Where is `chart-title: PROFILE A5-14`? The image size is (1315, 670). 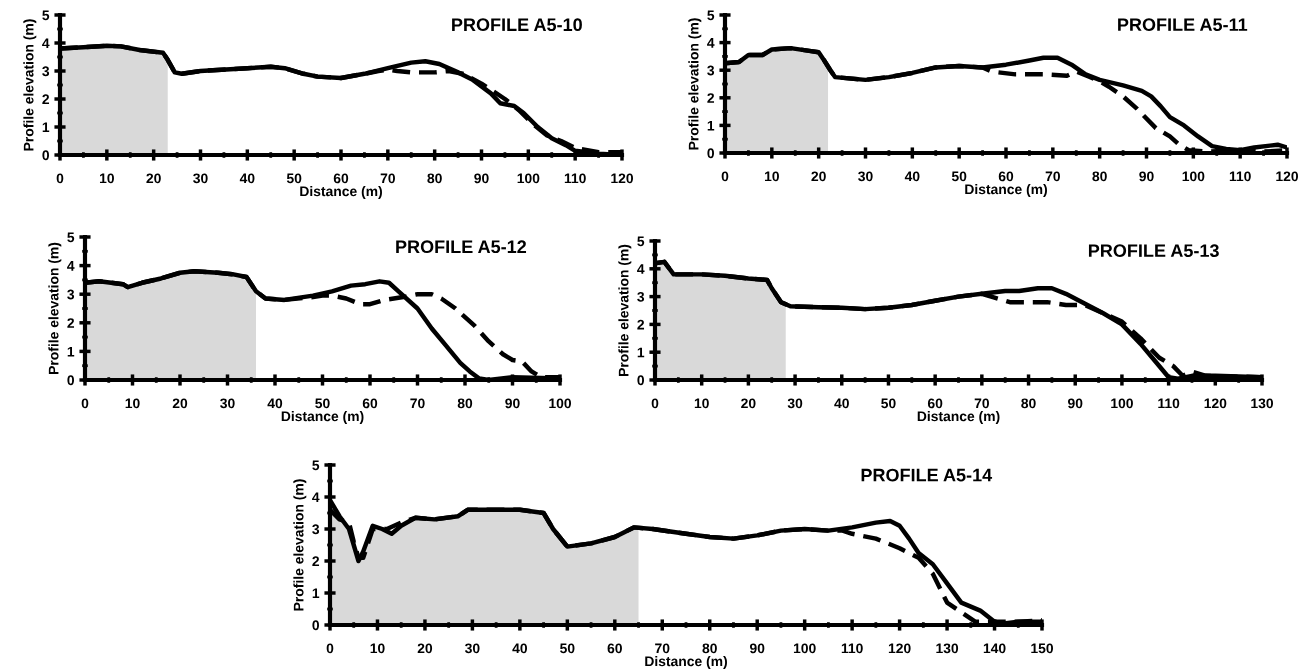
chart-title: PROFILE A5-14 is located at coordinates (927, 475).